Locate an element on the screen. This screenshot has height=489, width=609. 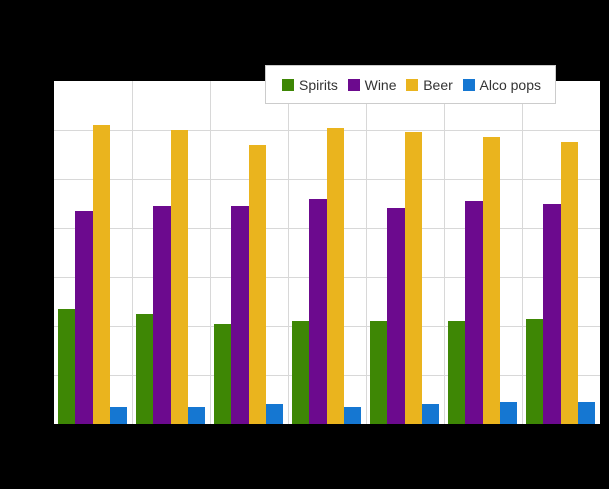
legend-item-alco-pops: Alco pops is located at coordinates (501, 84).